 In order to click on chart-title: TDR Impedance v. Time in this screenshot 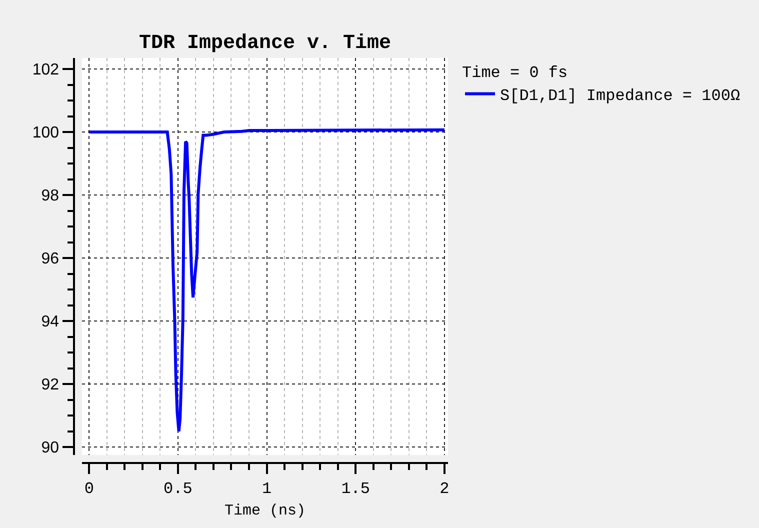, I will do `click(265, 43)`.